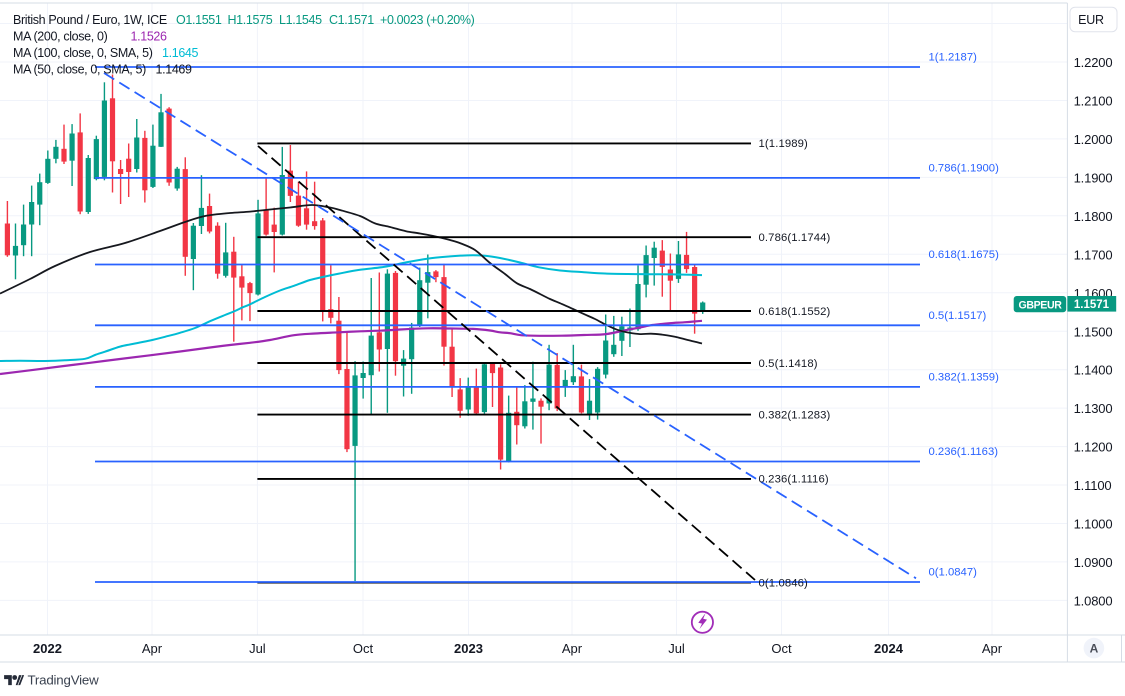  I want to click on svg-text: 0.5(1.1517), so click(958, 316).